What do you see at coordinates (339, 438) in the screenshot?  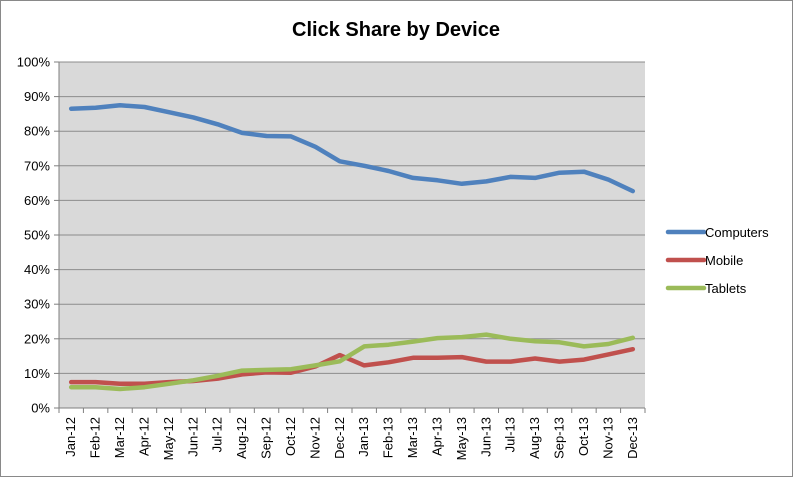 I see `x-tick-label: Dec-12` at bounding box center [339, 438].